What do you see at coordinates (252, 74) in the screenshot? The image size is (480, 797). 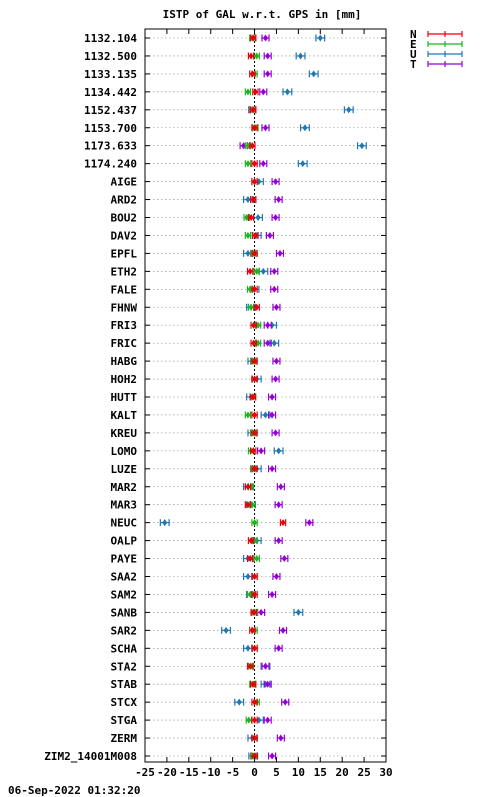 I see `point-N-1133.135` at bounding box center [252, 74].